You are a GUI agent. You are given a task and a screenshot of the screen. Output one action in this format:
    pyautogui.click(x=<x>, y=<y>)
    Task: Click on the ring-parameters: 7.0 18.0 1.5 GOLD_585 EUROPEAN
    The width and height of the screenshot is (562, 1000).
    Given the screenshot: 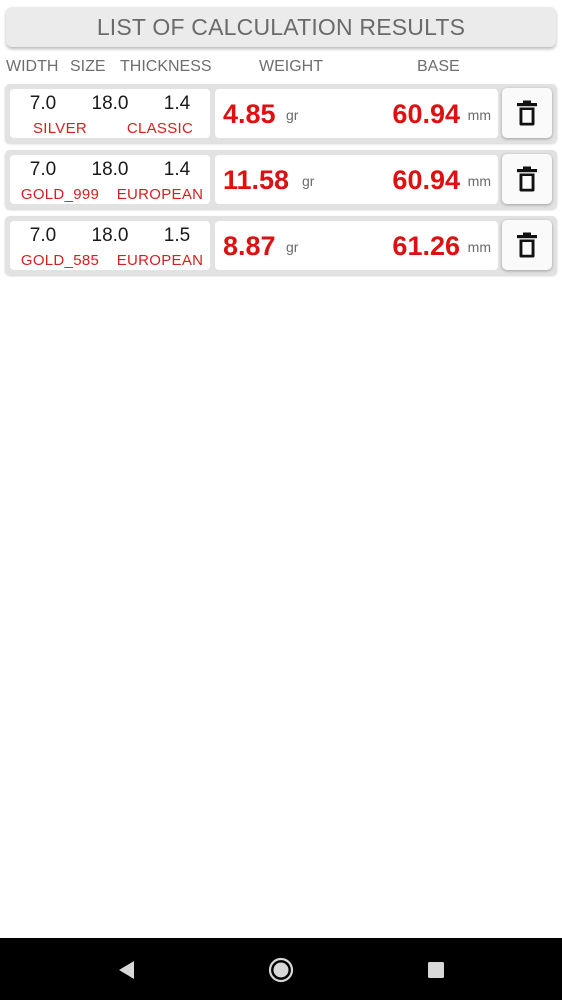 What is the action you would take?
    pyautogui.click(x=110, y=245)
    